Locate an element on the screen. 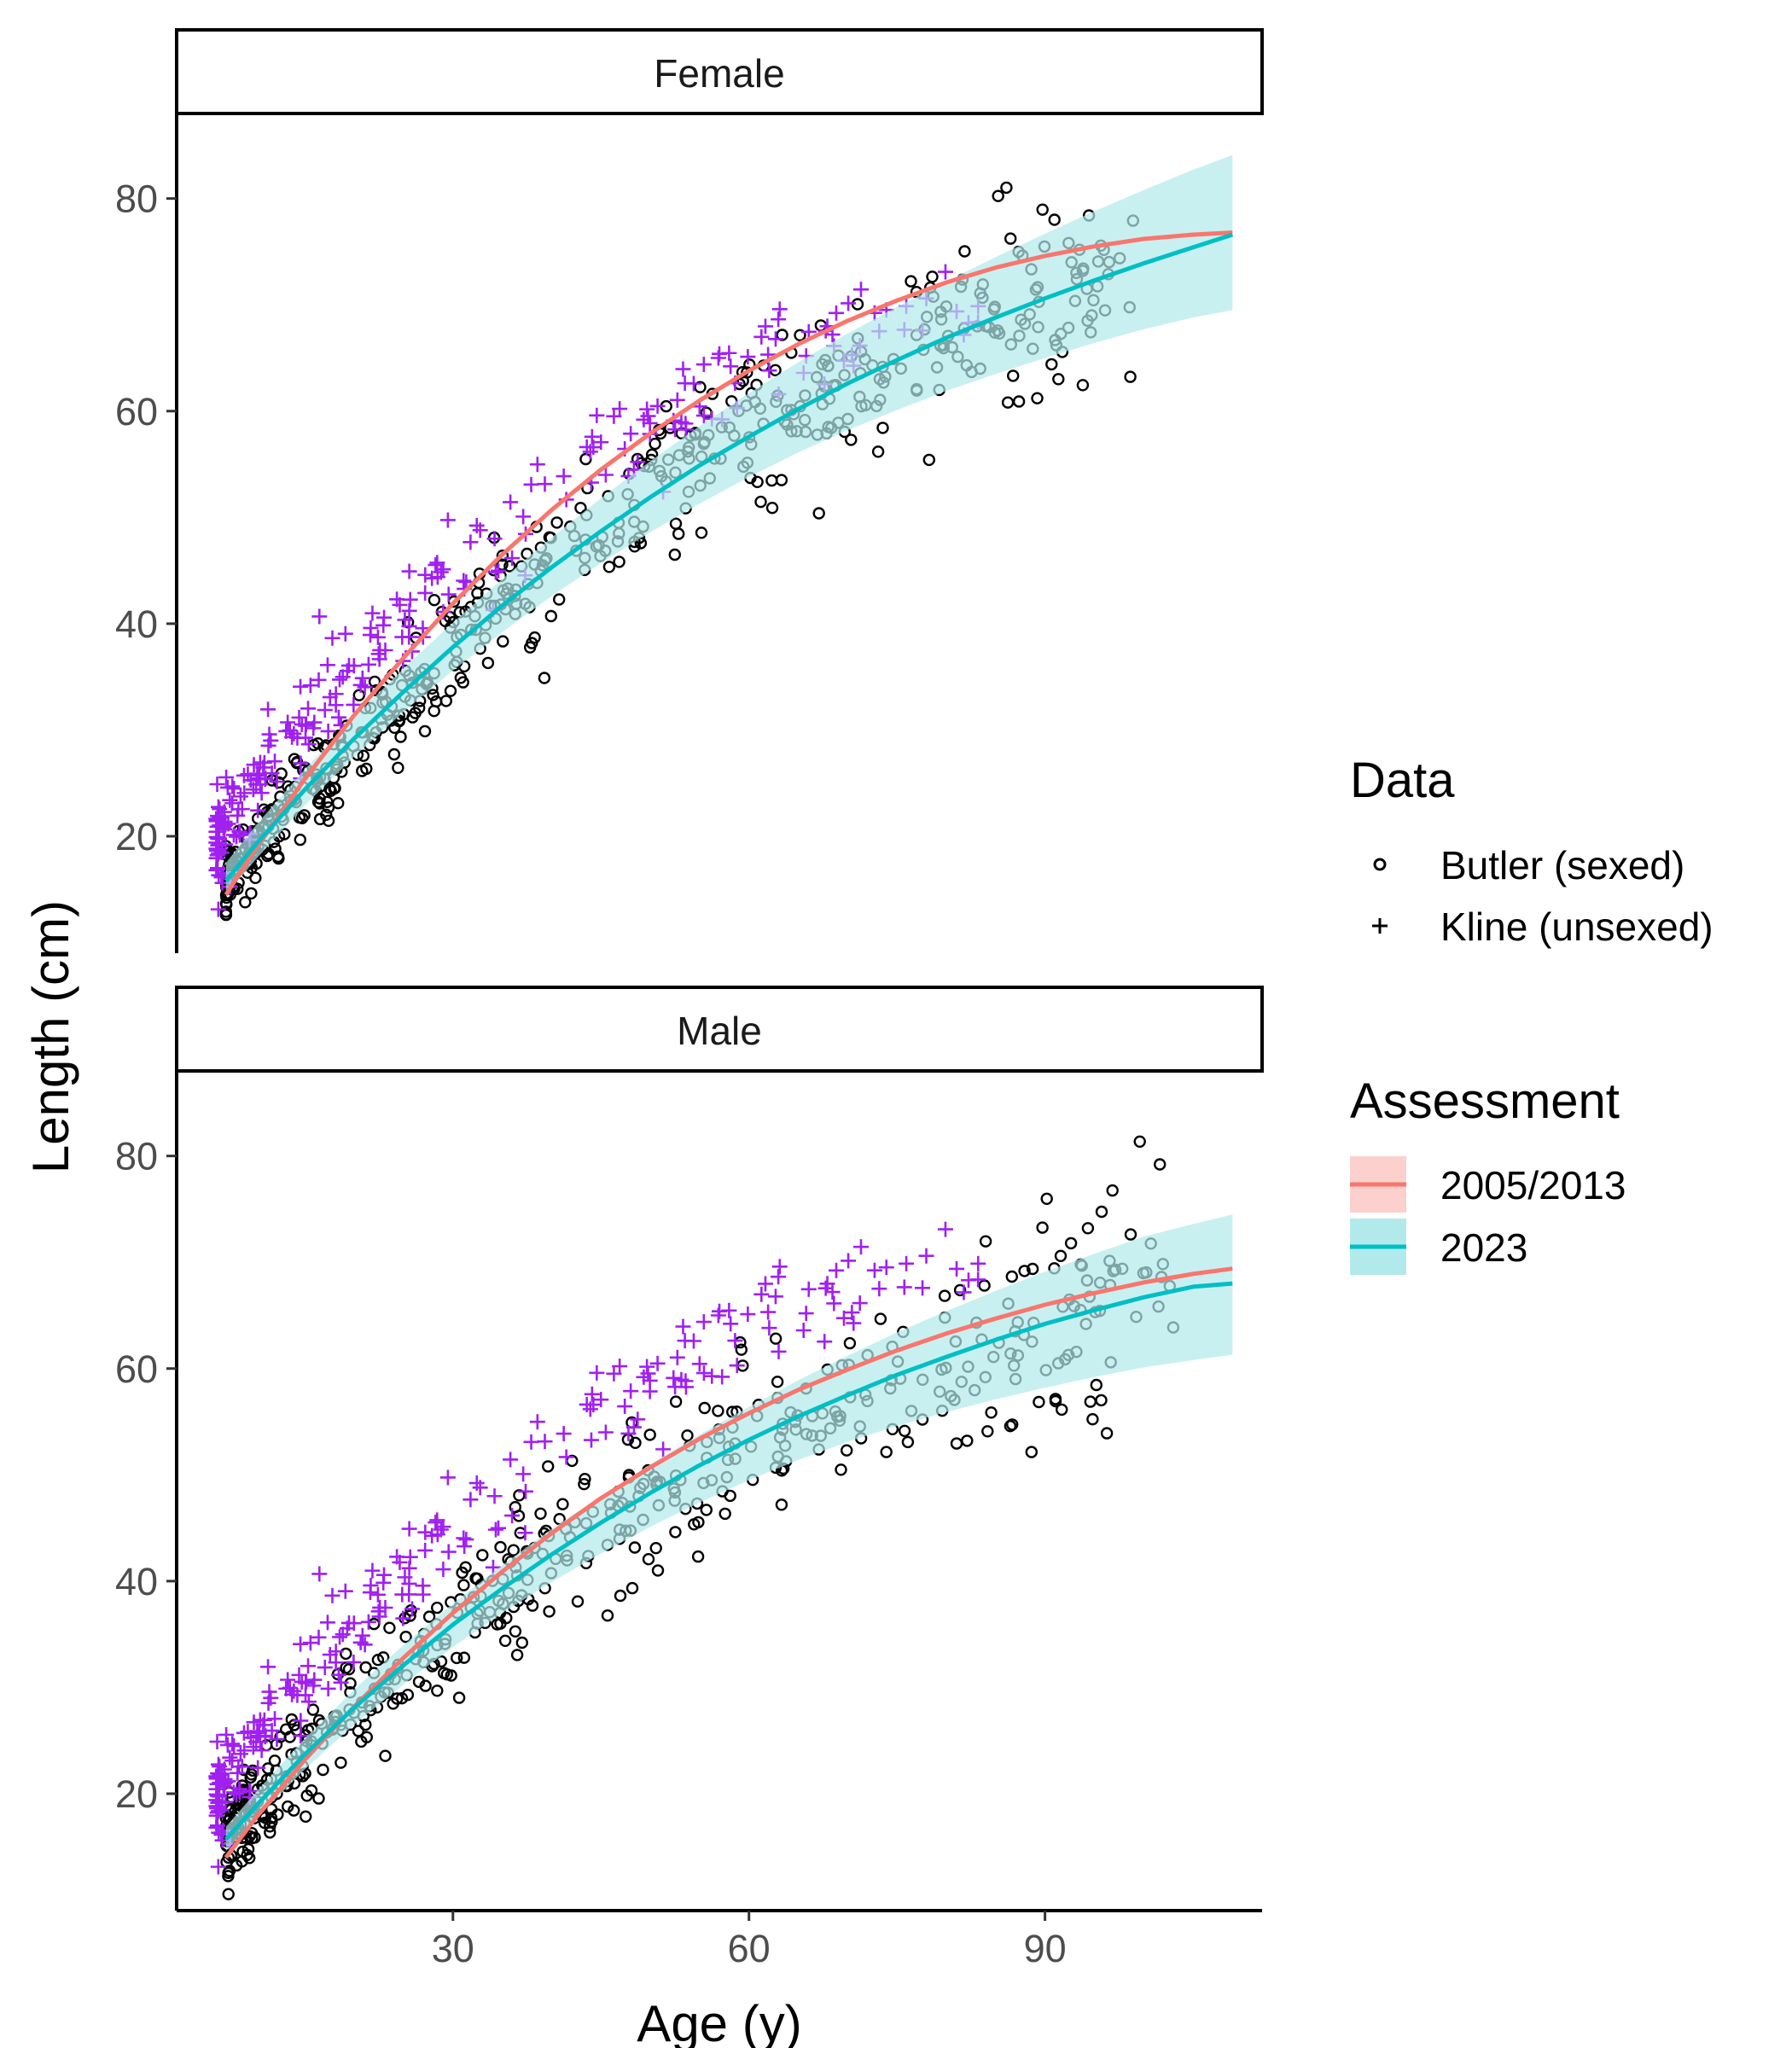 This screenshot has height=2048, width=1792. panel-male-strip: Male is located at coordinates (719, 1029).